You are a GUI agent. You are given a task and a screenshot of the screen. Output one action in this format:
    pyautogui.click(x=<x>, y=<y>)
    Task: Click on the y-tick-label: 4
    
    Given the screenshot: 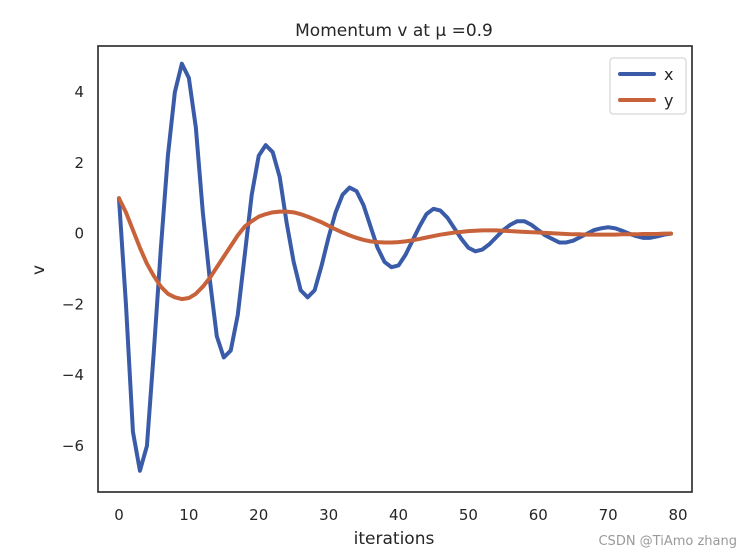 What is the action you would take?
    pyautogui.click(x=79, y=92)
    